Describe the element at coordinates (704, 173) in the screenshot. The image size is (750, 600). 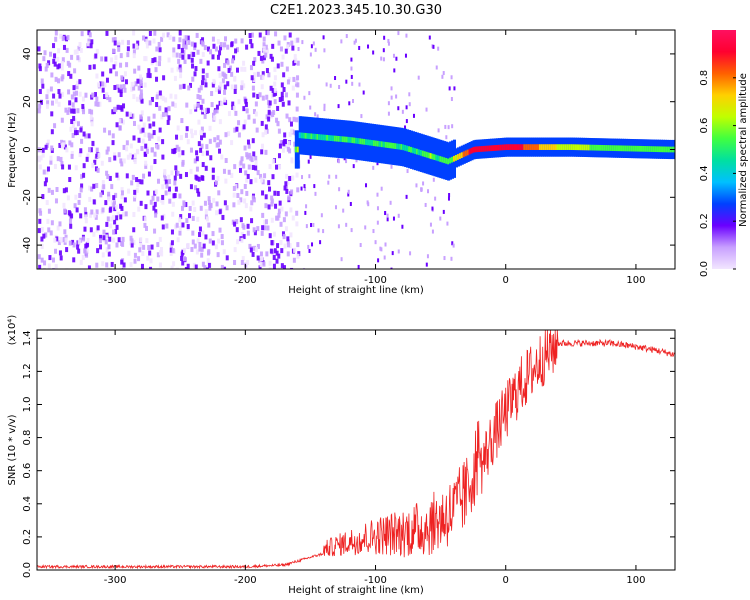
I see `colorbar-tick-label: 0.4` at that location.